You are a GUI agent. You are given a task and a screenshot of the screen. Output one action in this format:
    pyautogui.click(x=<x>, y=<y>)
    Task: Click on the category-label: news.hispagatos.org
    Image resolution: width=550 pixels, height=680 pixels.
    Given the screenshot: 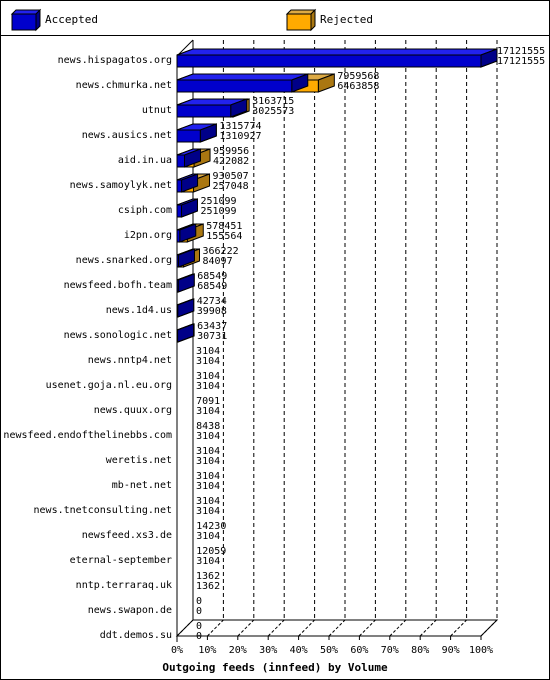 What is the action you would take?
    pyautogui.click(x=115, y=60)
    